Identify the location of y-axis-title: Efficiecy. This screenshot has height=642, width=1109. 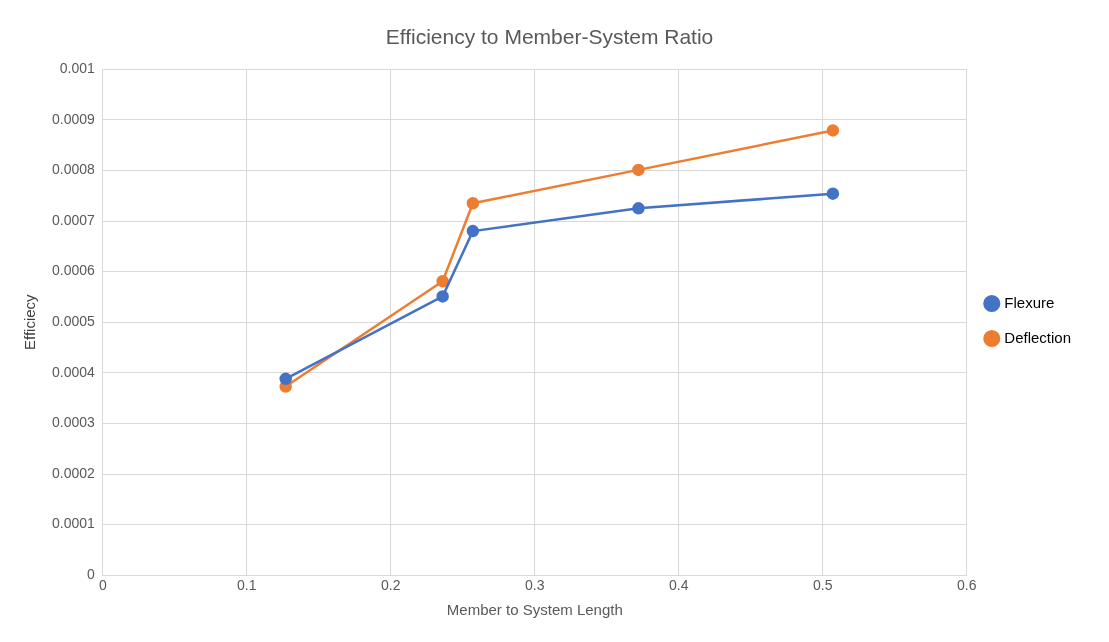
(30, 321).